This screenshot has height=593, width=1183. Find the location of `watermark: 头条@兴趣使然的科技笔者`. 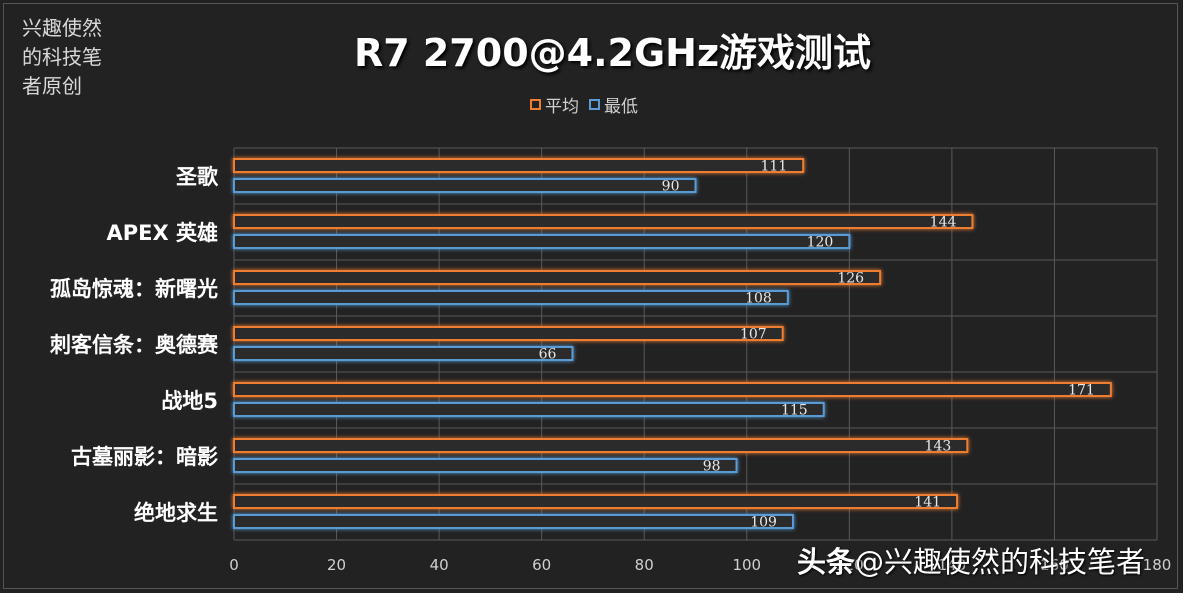

watermark: 头条@兴趣使然的科技笔者 is located at coordinates (971, 560).